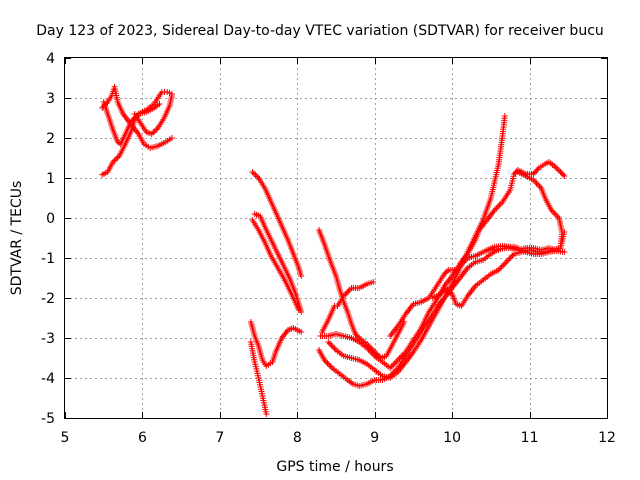  Describe the element at coordinates (48, 259) in the screenshot. I see `y-tick-label: -1` at that location.